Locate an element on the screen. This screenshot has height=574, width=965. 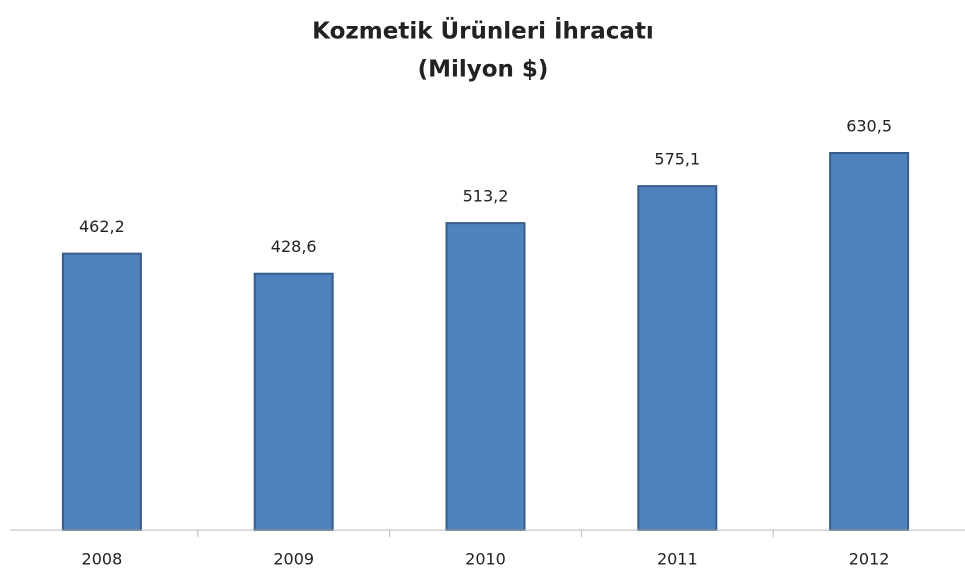
data-label: 428,6 is located at coordinates (294, 246).